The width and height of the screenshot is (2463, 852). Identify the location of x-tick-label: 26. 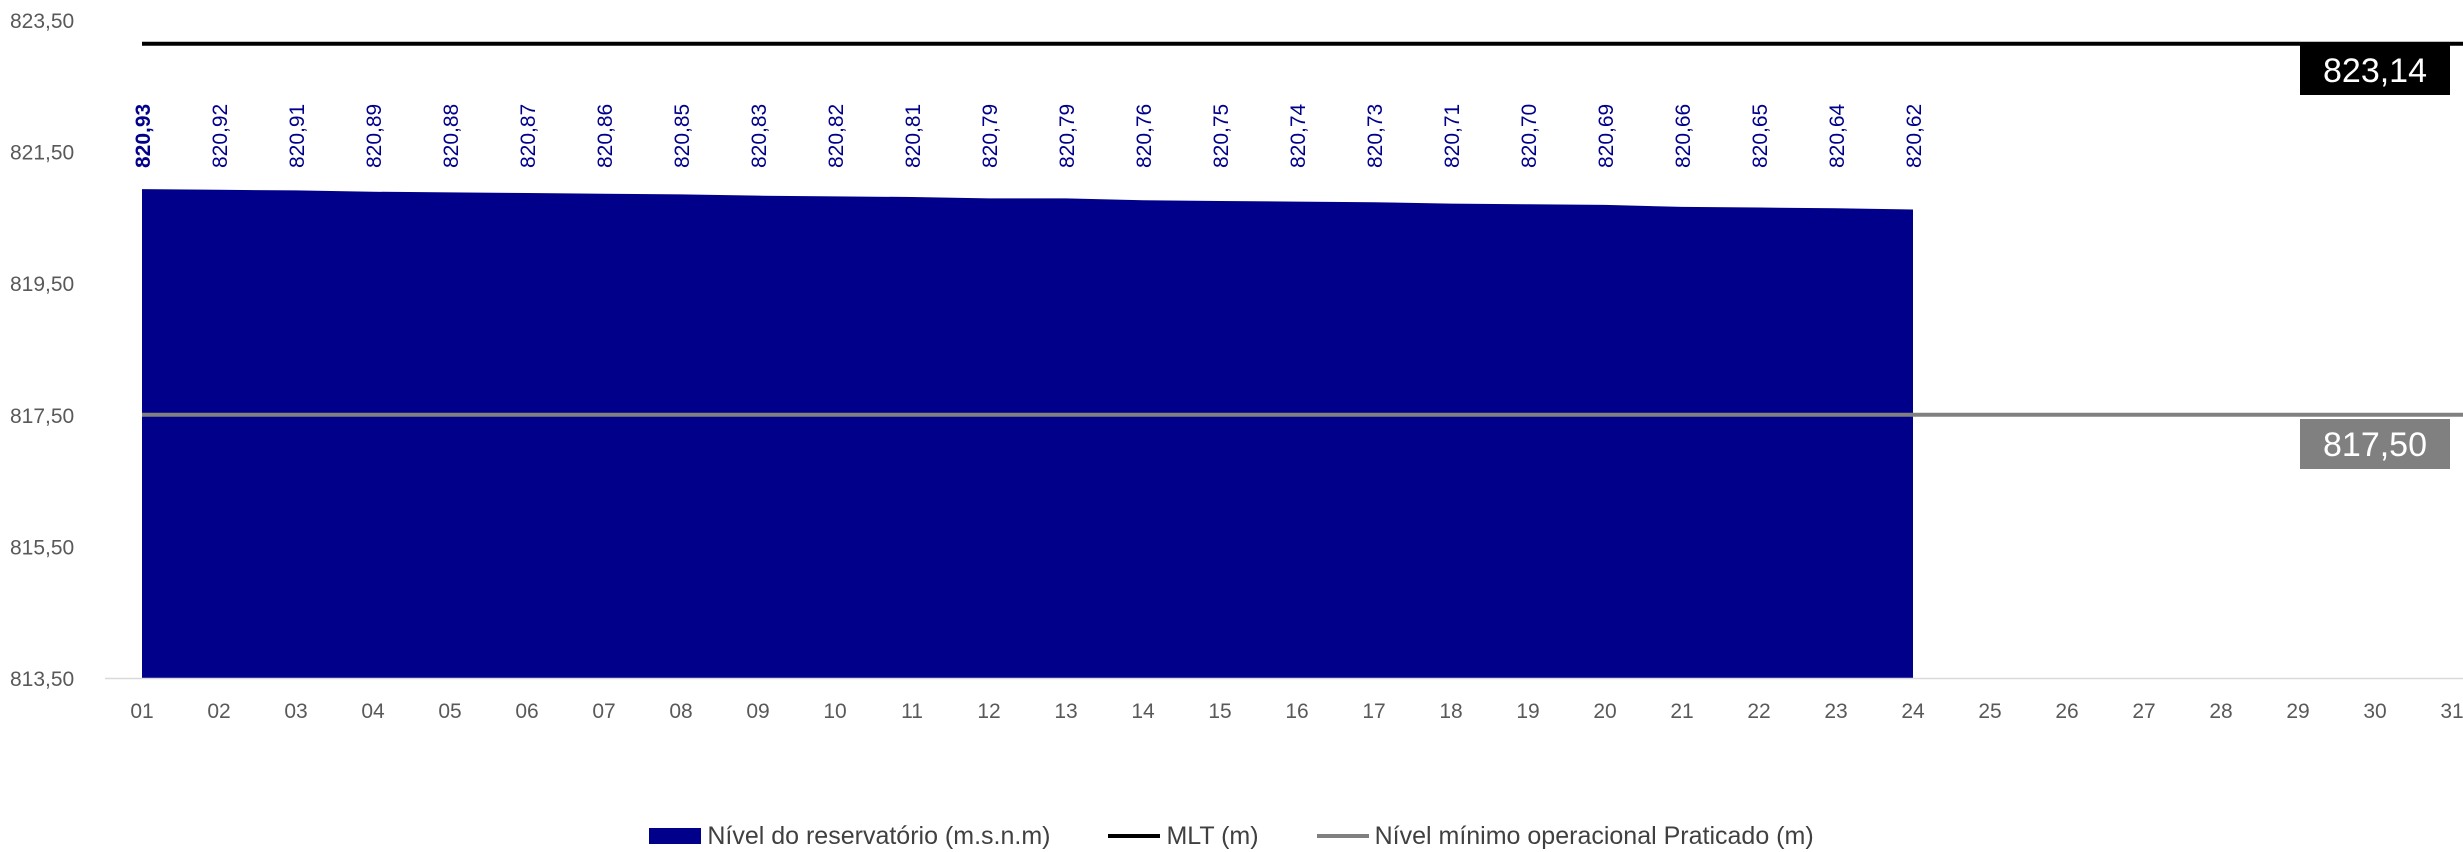
(2066, 711).